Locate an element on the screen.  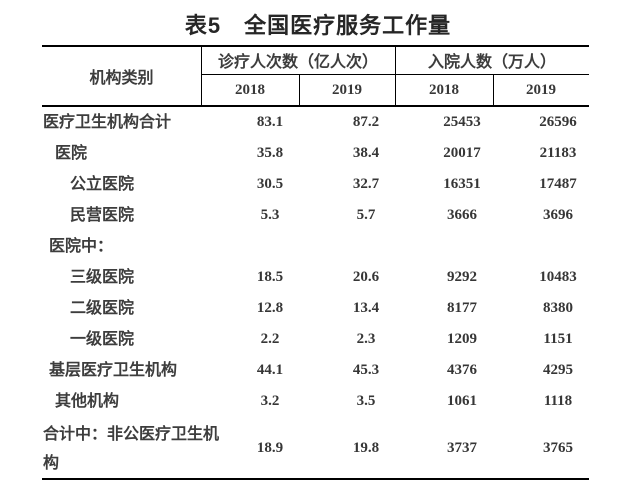
row-label: 一级医院 is located at coordinates (102, 339).